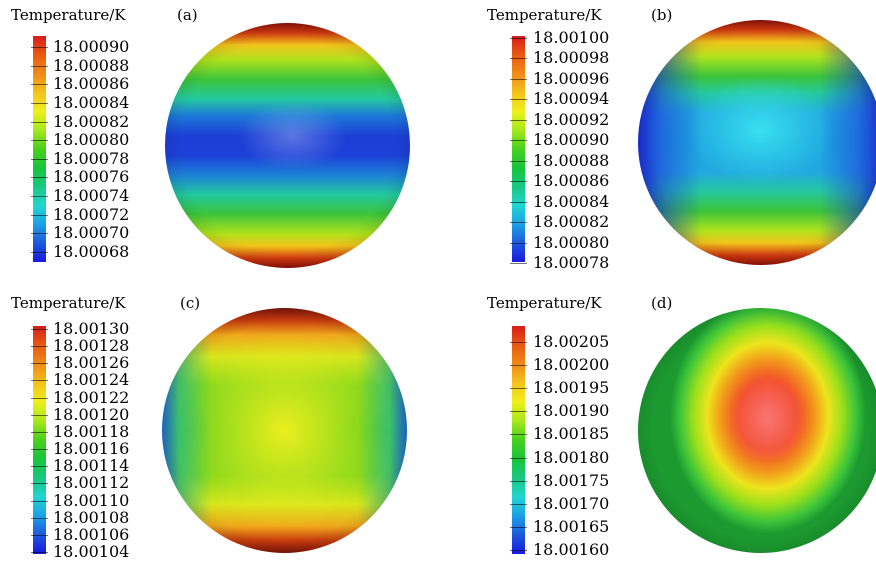 The width and height of the screenshot is (876, 564). I want to click on colorbar-tick-label: 18.00118, so click(91, 431).